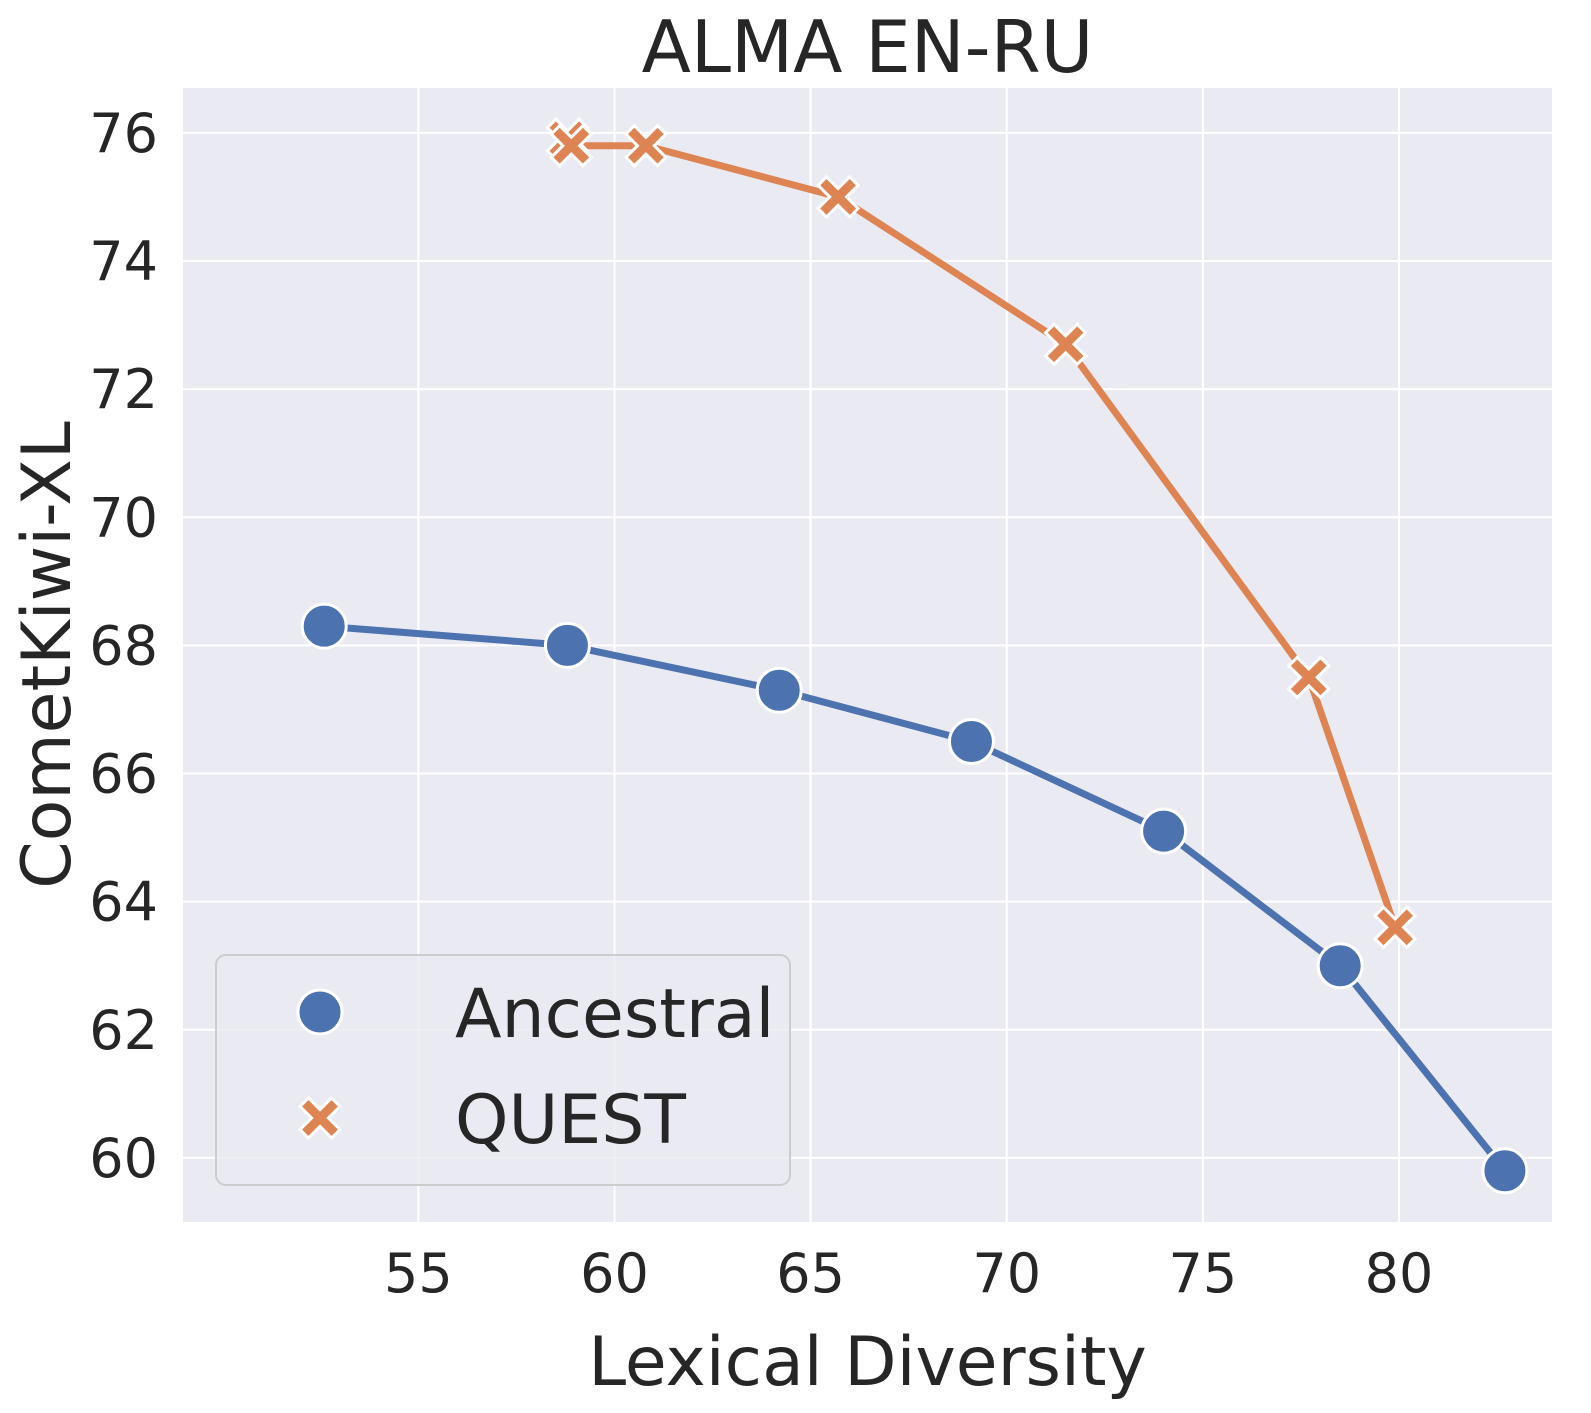 This screenshot has width=1591, height=1413. I want to click on y-axis-ticks: 60 62 64 66 68 70 72 74 76, so click(123, 646).